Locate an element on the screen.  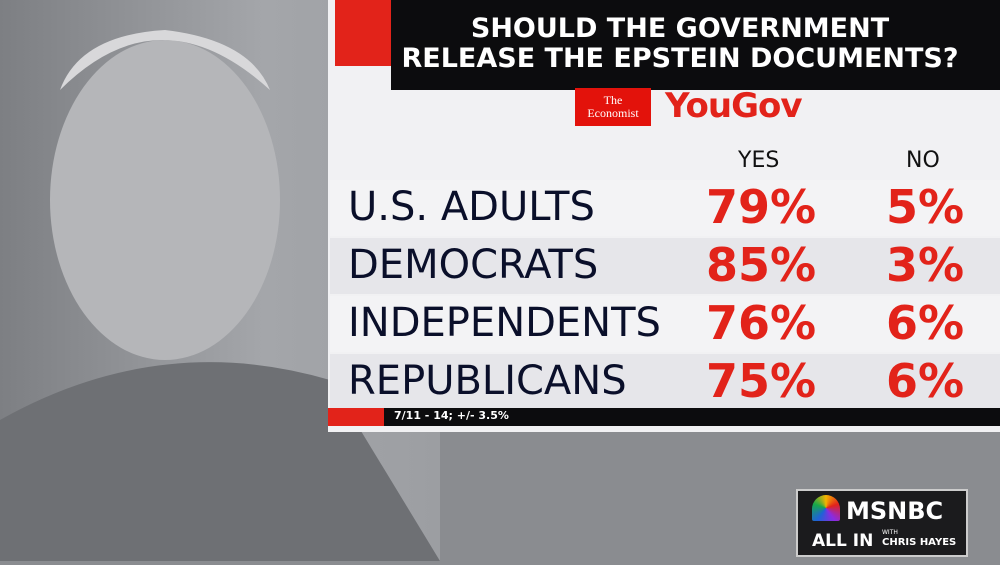
row-label: REPUBLICANS is located at coordinates (487, 381).